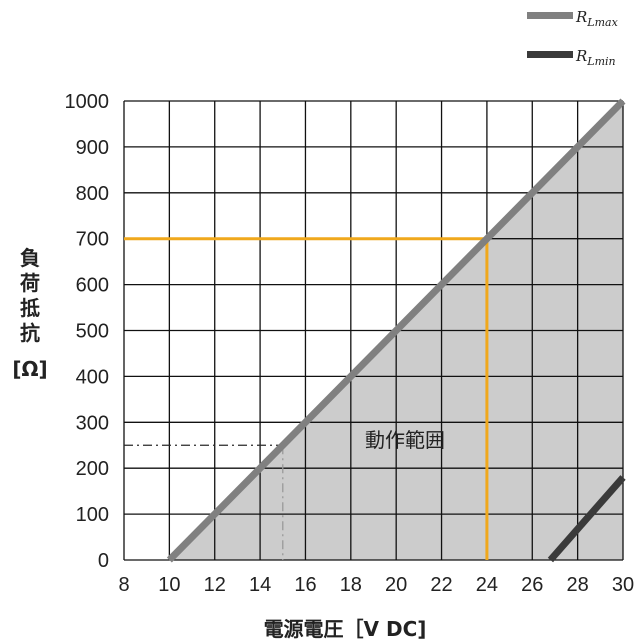  I want to click on operating-range-label: 動作範囲, so click(405, 440).